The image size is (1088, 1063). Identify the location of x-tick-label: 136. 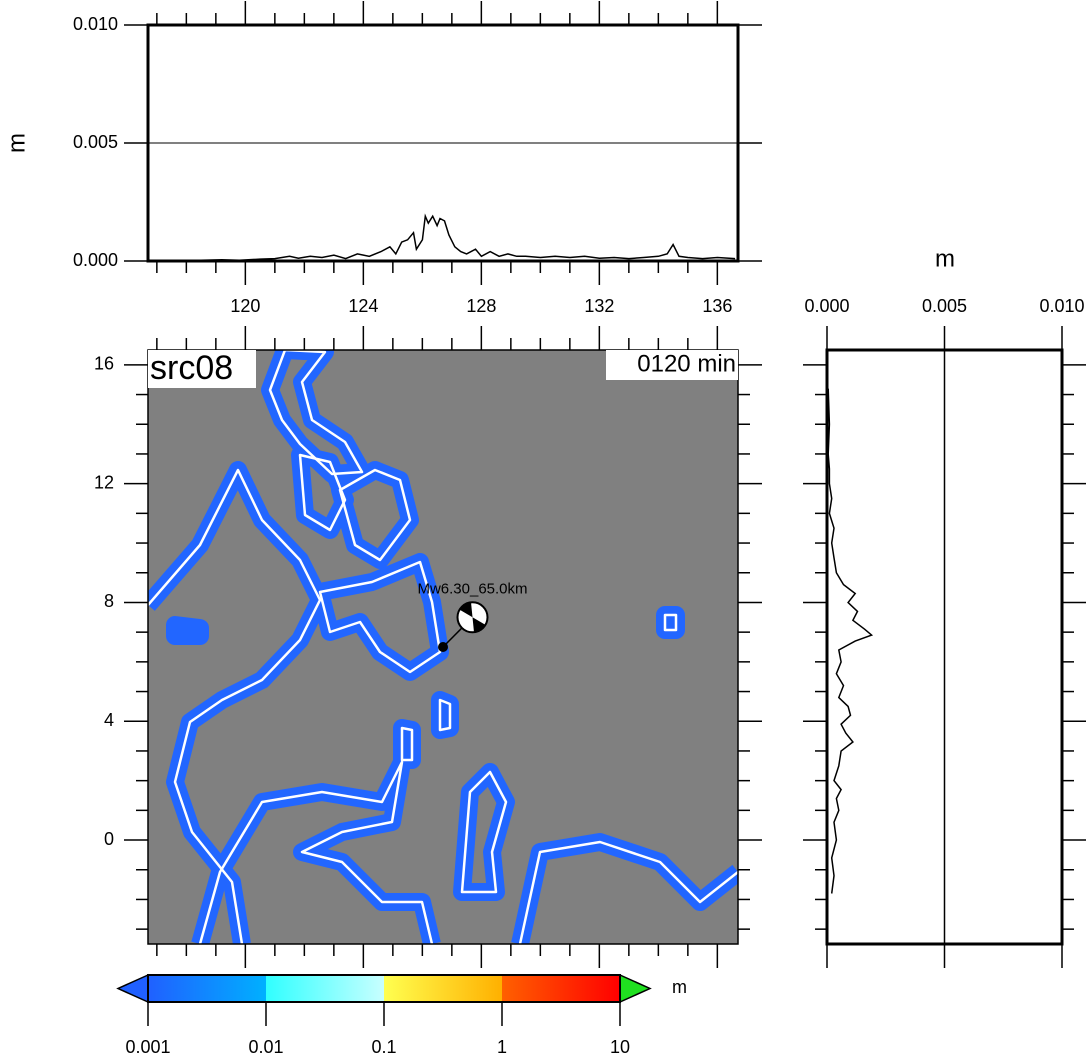
(717, 306).